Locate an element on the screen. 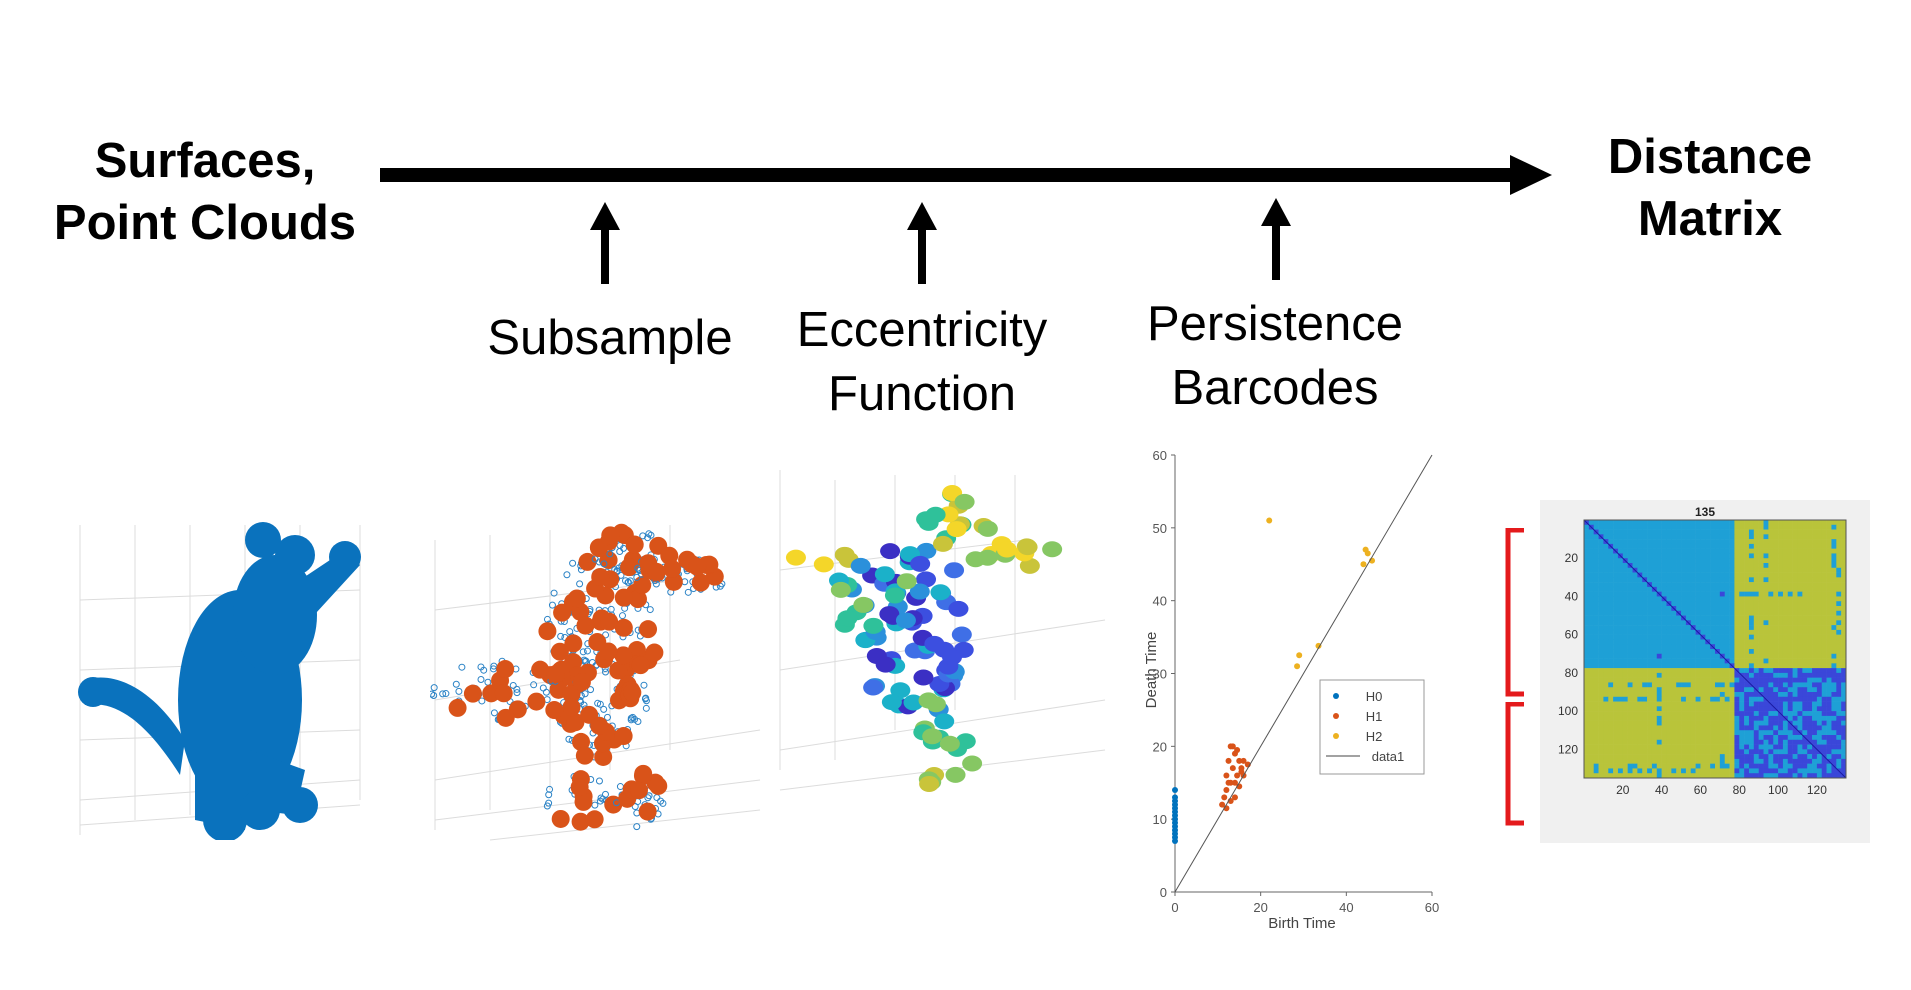  dense-point is located at coordinates (650, 610).